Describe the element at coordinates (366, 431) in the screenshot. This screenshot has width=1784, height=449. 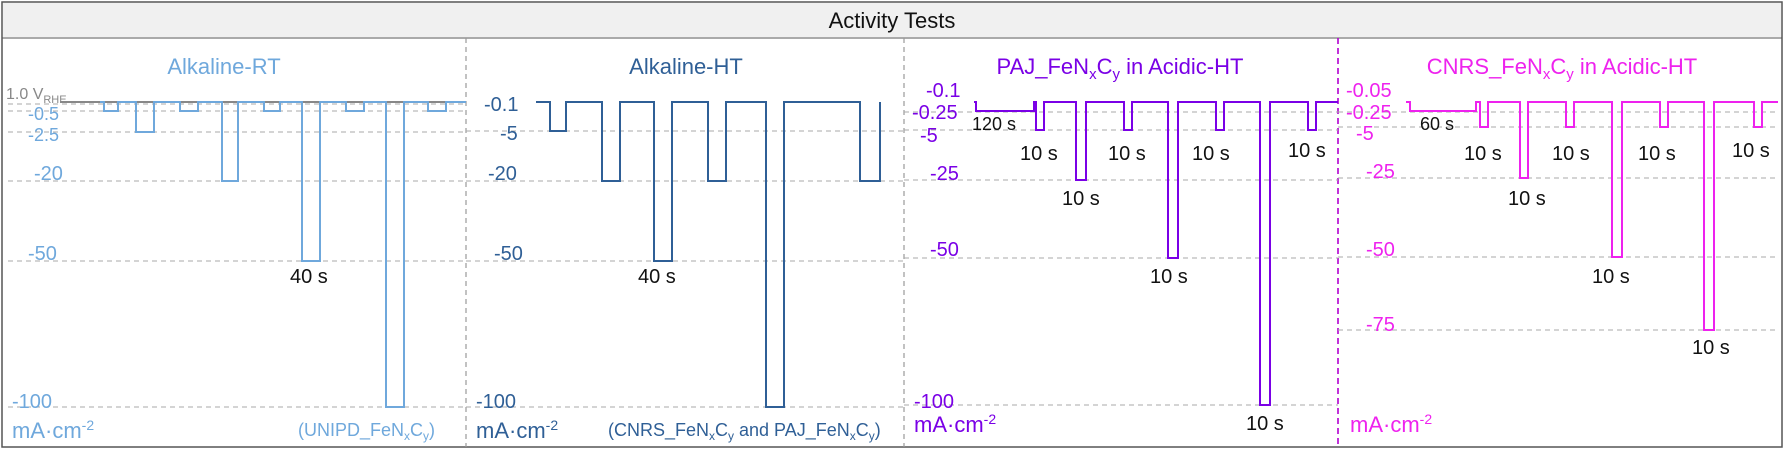
I see `sample-note: (UNIPD_FeNxCy)` at that location.